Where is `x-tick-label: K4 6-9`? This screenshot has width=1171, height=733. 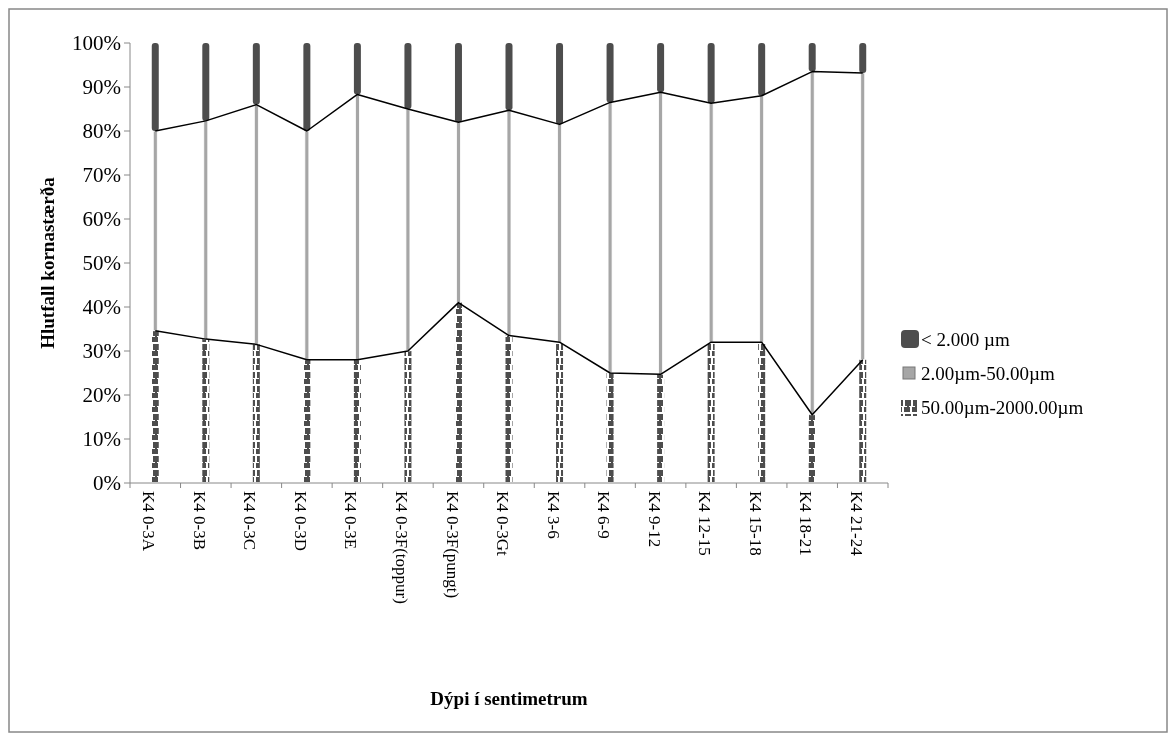
x-tick-label: K4 6-9 is located at coordinates (604, 515).